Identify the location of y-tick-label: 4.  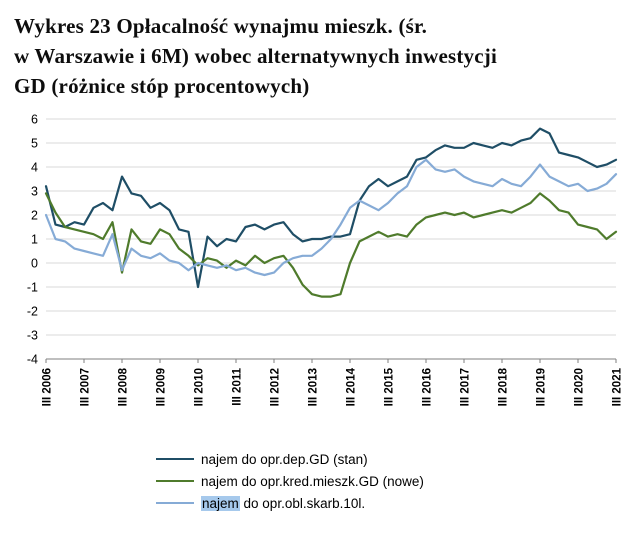
(34, 168).